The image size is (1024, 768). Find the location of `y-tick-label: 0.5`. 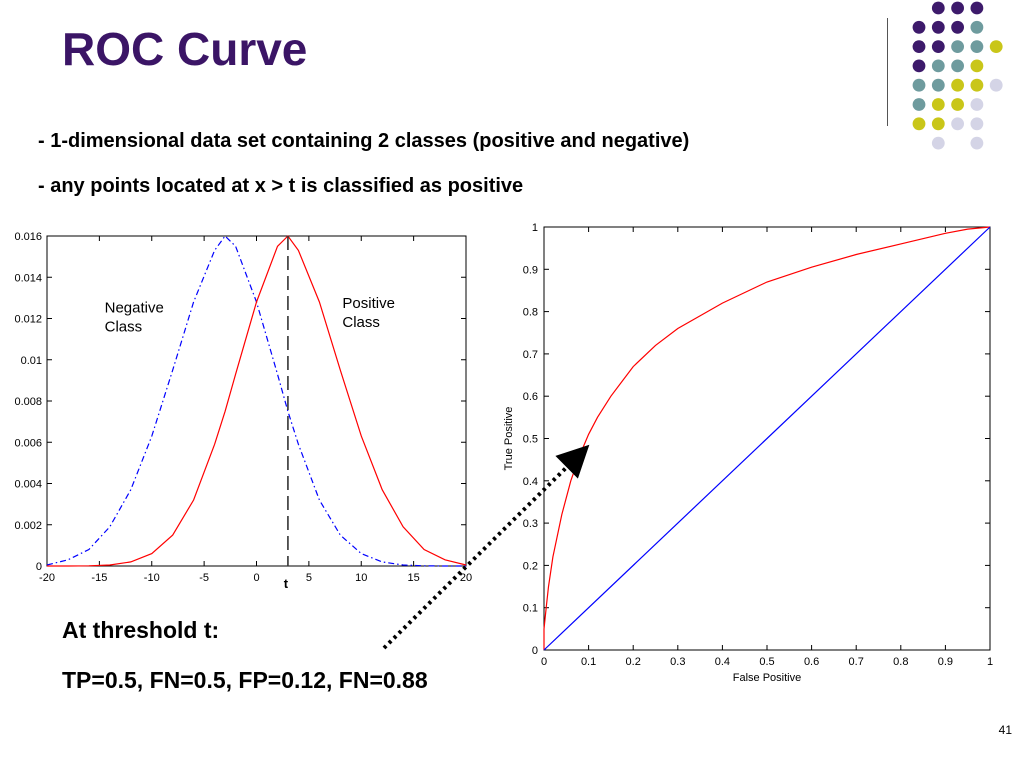

y-tick-label: 0.5 is located at coordinates (530, 440).